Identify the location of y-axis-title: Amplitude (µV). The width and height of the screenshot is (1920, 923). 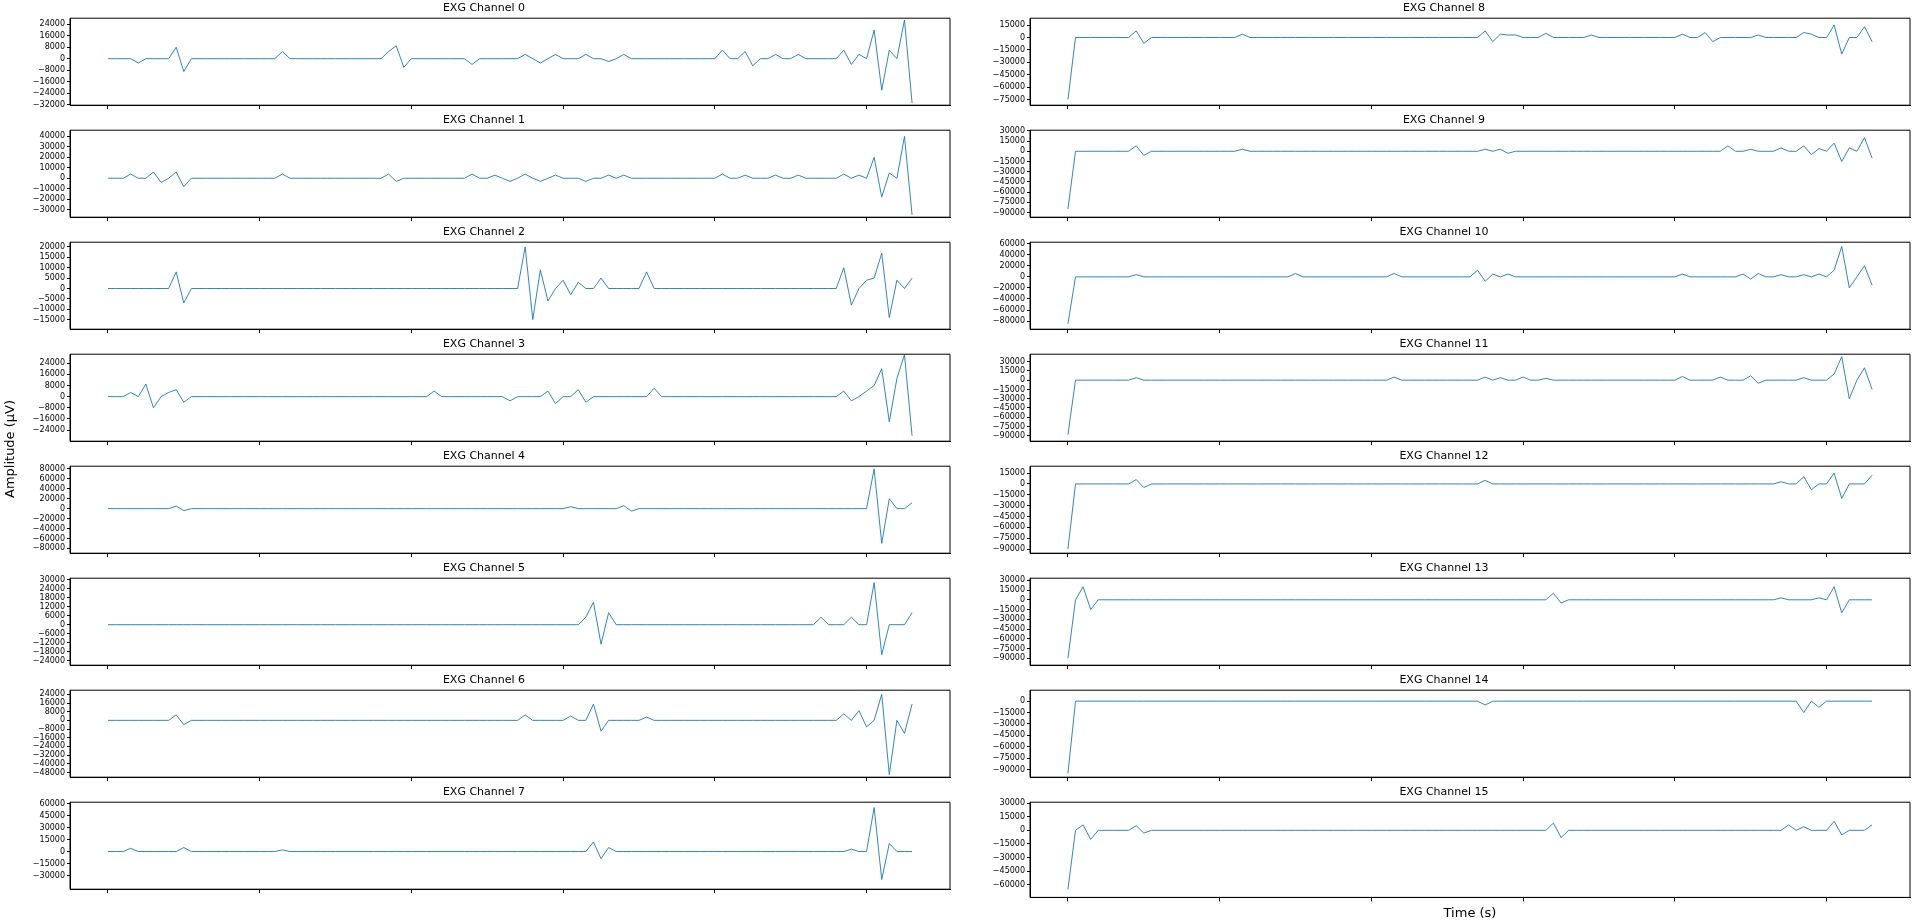
(9, 448).